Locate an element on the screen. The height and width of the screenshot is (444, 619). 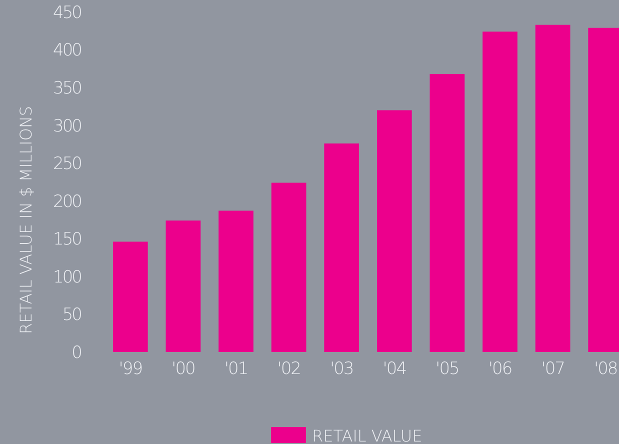
x-tick-label: '04 is located at coordinates (394, 368).